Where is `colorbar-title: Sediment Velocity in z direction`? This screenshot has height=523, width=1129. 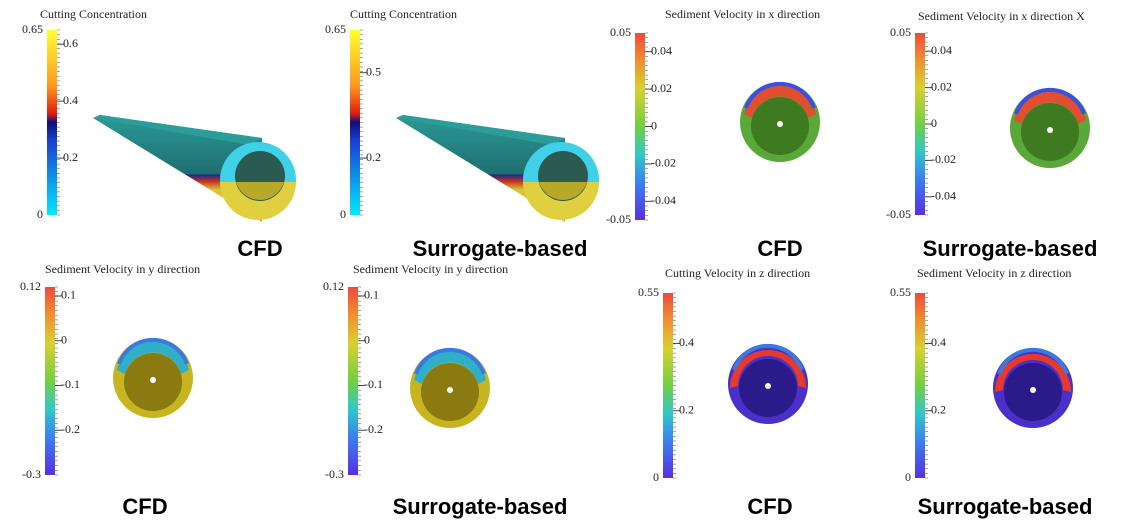
colorbar-title: Sediment Velocity in z direction is located at coordinates (994, 273).